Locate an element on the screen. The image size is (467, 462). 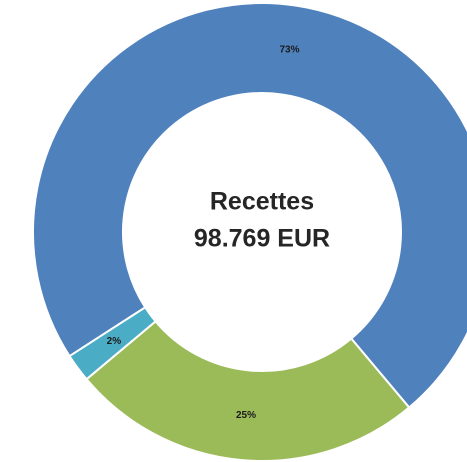
center-value: 98.769 EUR is located at coordinates (262, 239).